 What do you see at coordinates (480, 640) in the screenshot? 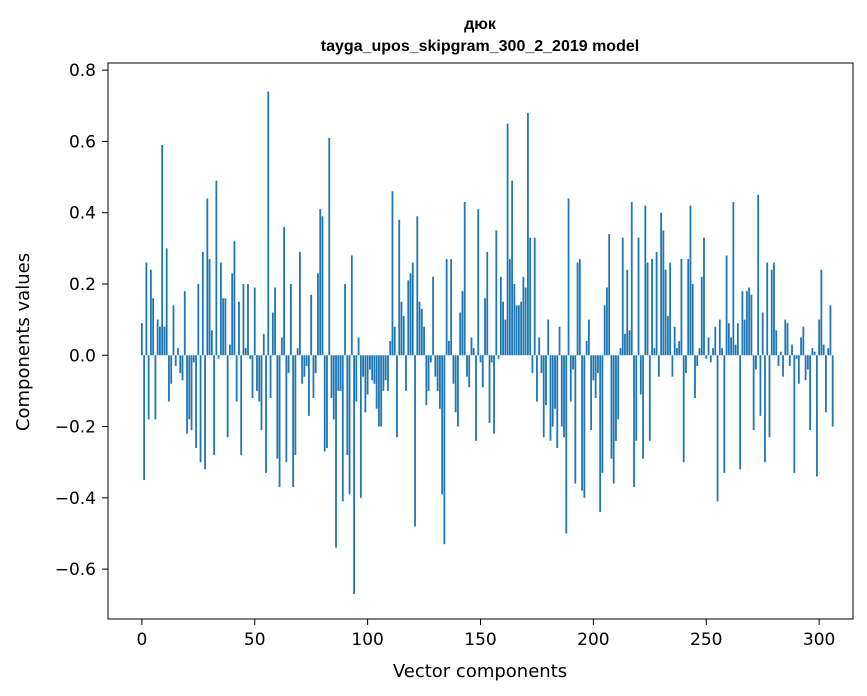
I see `x-tick-label: 150` at bounding box center [480, 640].